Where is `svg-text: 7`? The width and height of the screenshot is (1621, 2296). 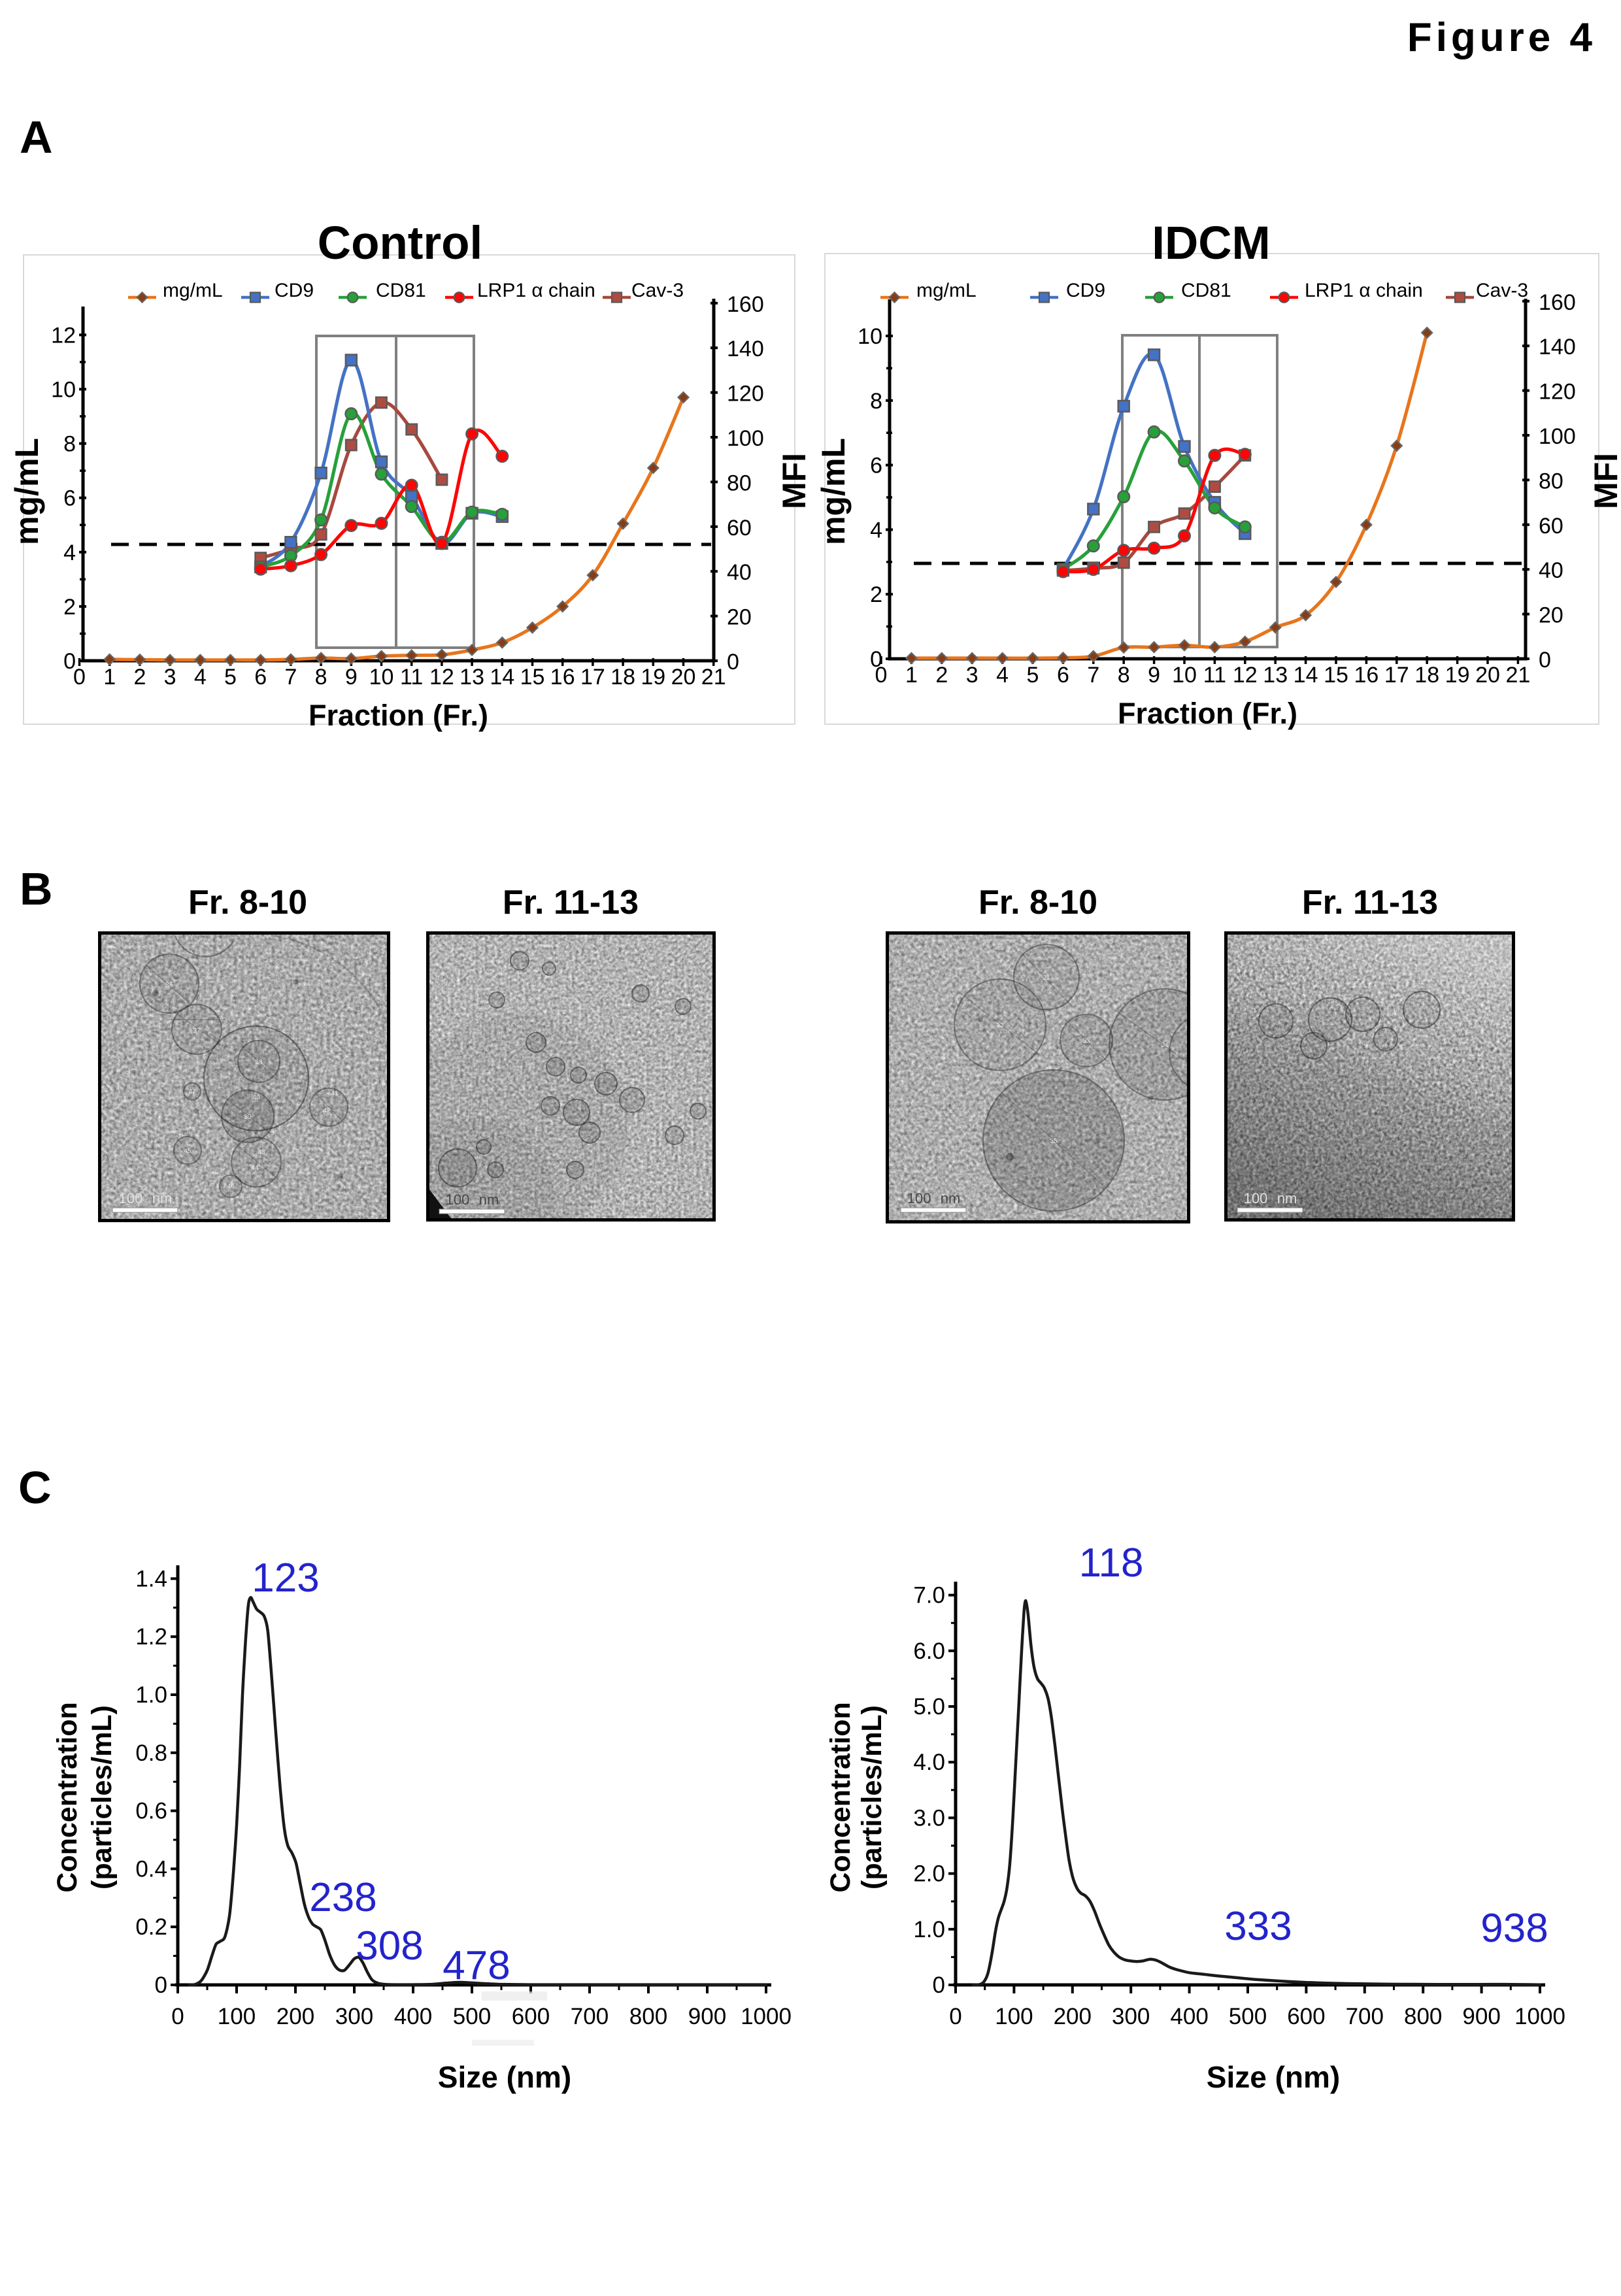 svg-text: 7 is located at coordinates (1093, 675).